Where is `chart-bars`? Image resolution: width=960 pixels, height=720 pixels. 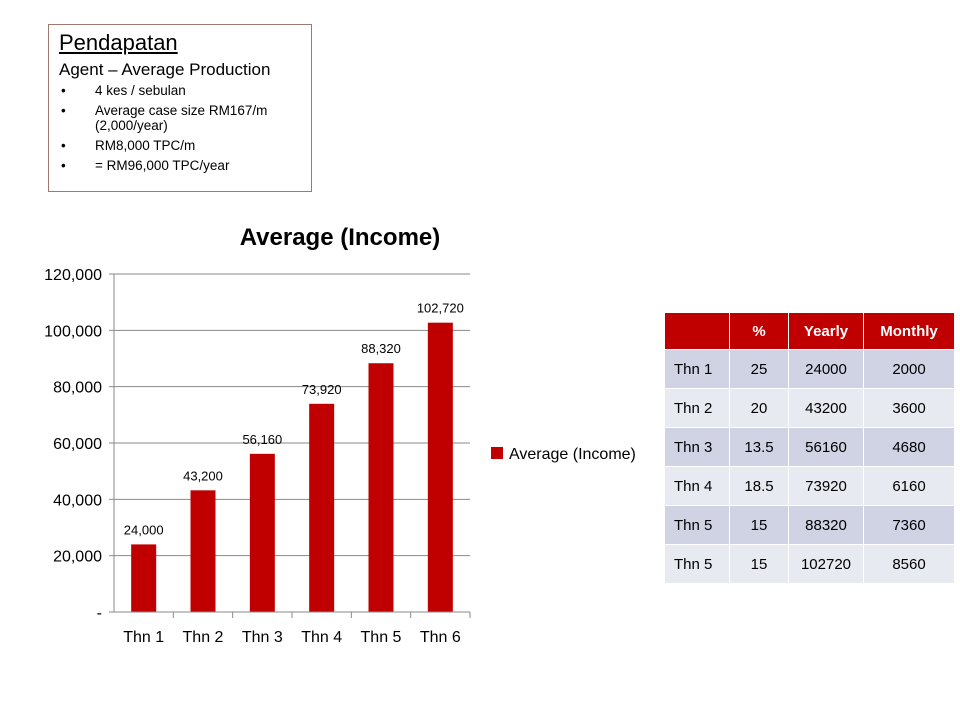
chart-bars is located at coordinates (292, 467).